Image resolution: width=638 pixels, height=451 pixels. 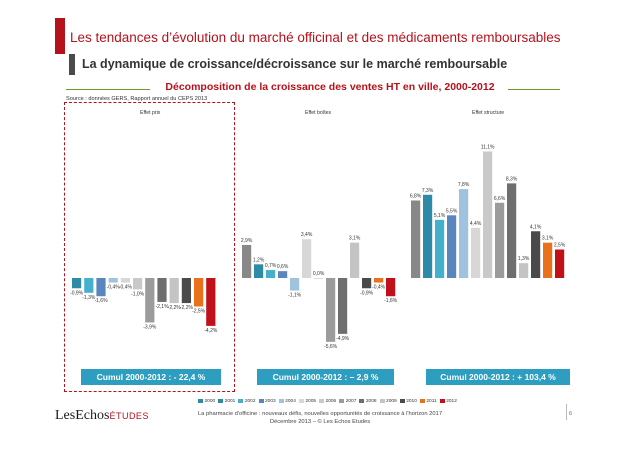 I want to click on legend-item-2008: 2008, so click(x=368, y=401).